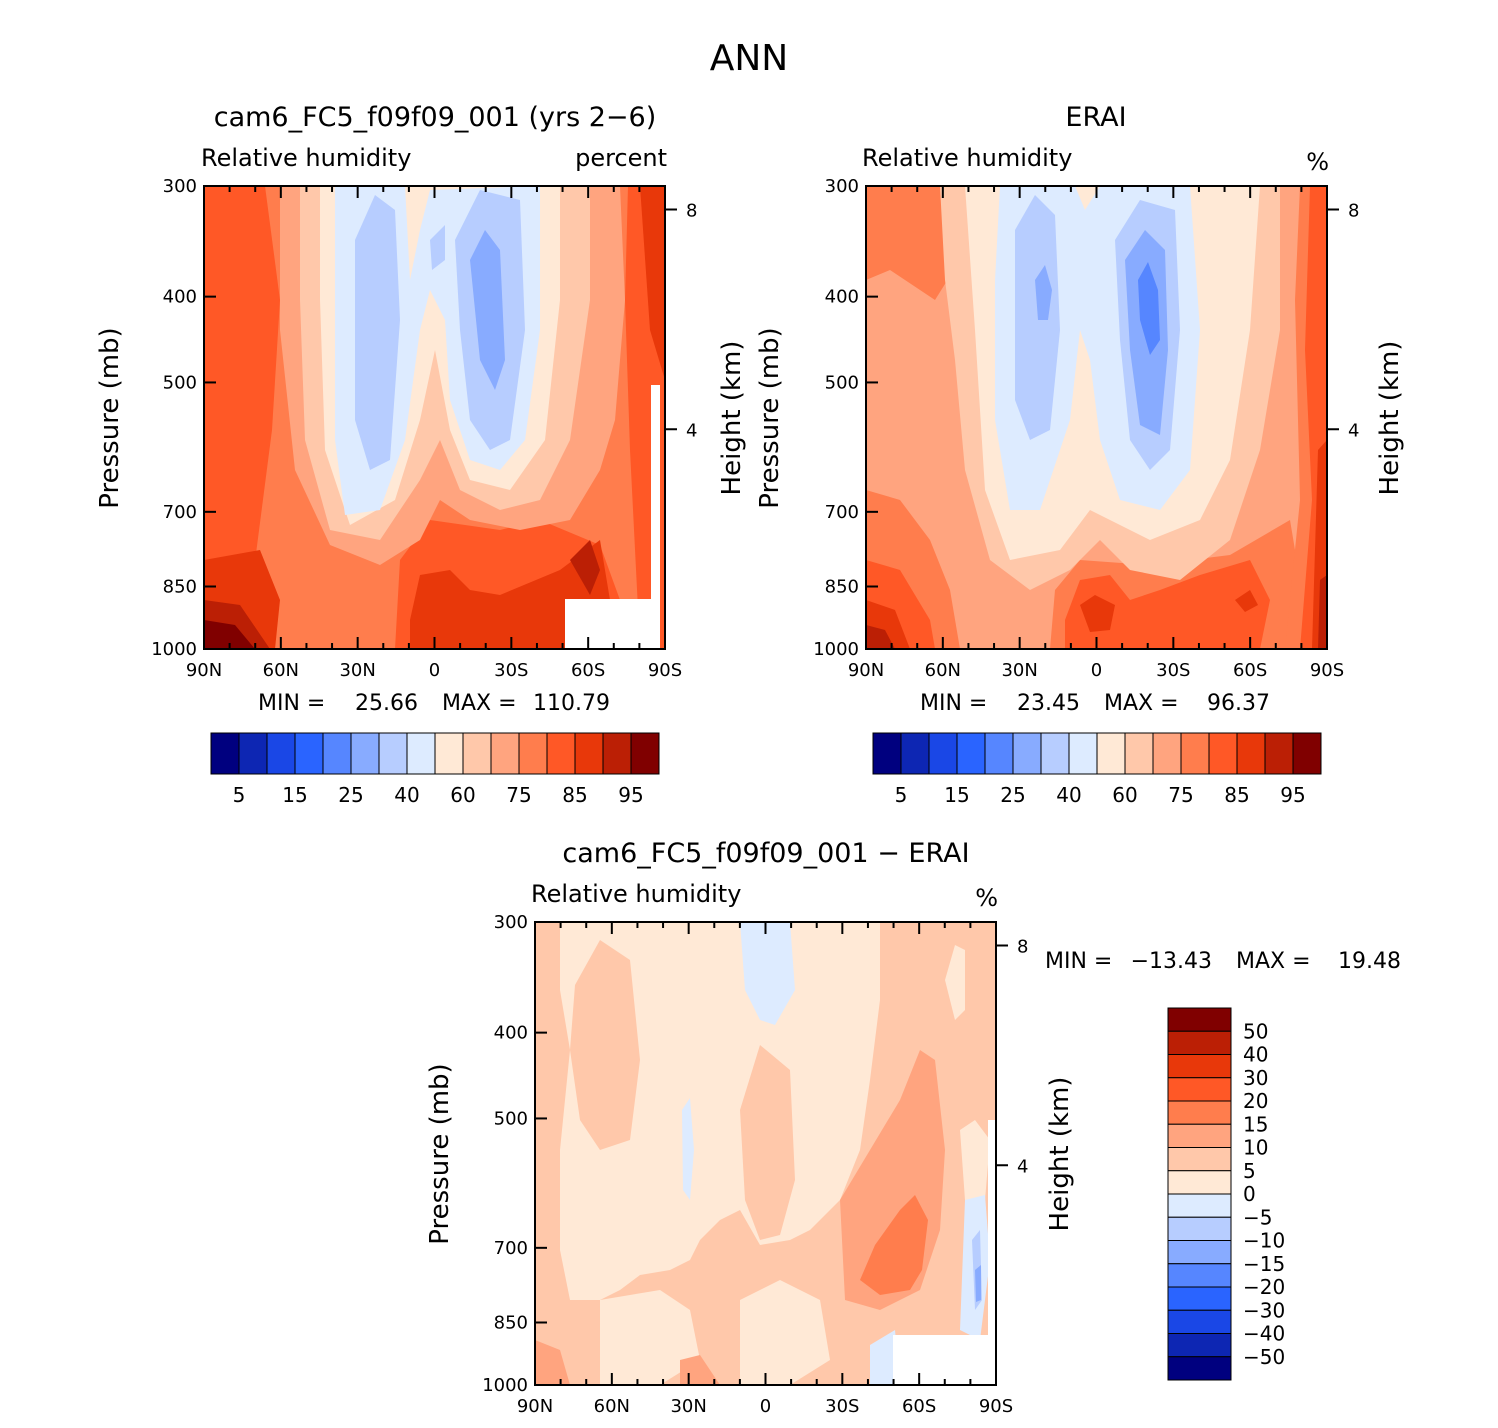  What do you see at coordinates (1273, 961) in the screenshot?
I see `panel-diff-max-label: MAX =` at bounding box center [1273, 961].